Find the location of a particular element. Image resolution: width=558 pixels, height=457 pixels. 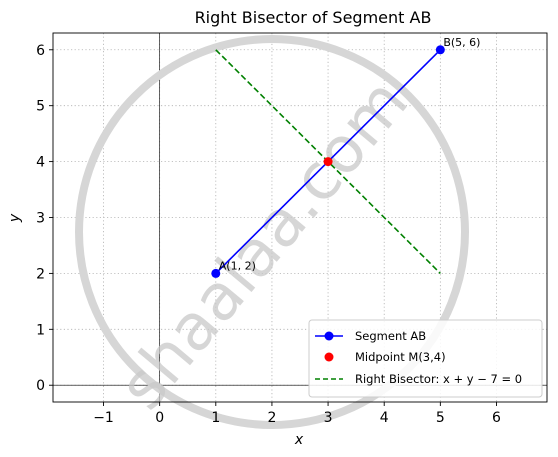

legend-box is located at coordinates (425, 358).